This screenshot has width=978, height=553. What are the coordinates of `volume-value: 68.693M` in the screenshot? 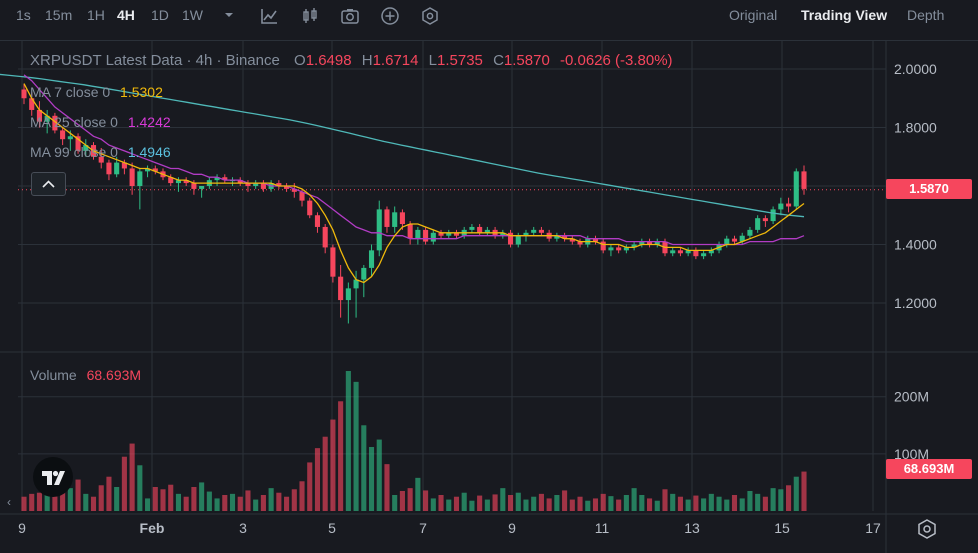 It's located at (114, 375).